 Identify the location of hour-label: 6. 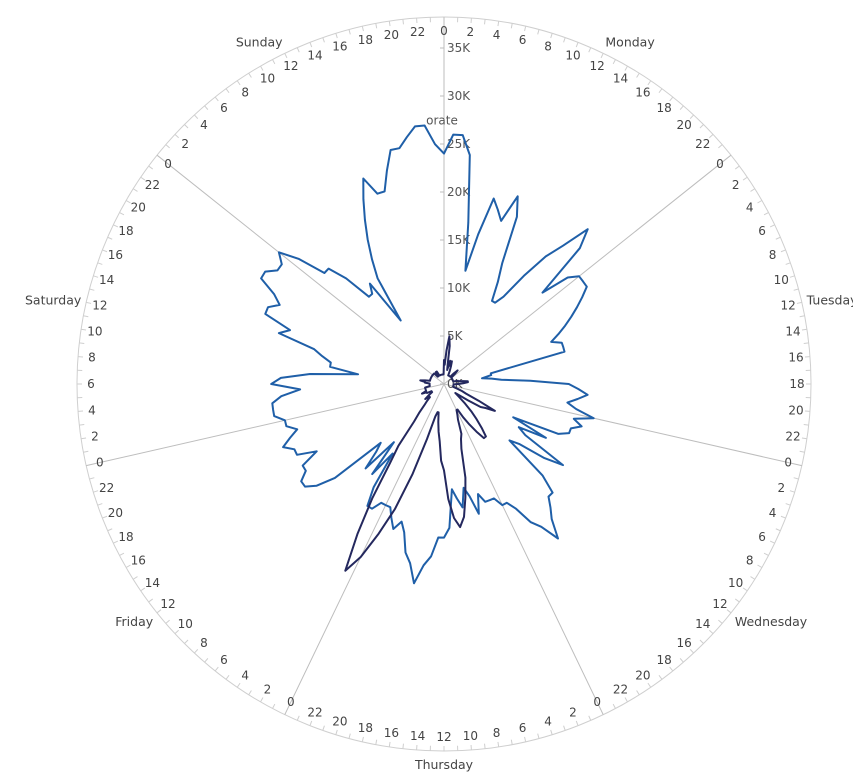
(91, 384).